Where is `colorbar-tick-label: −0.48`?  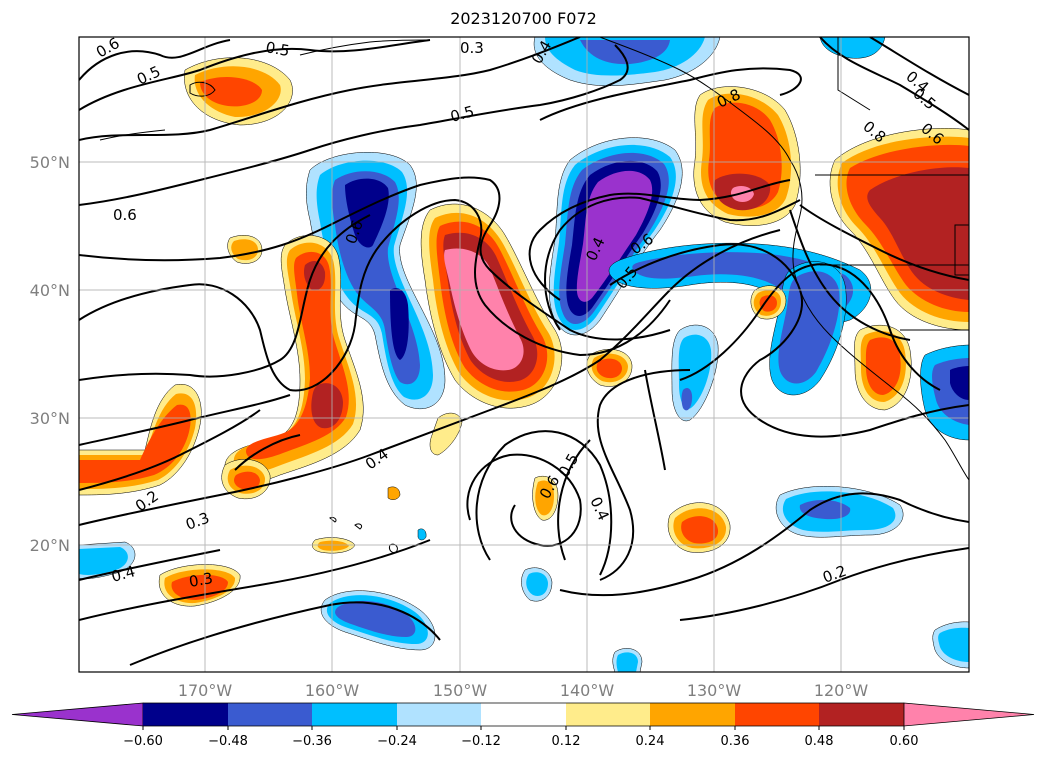
colorbar-tick-label: −0.48 is located at coordinates (228, 741).